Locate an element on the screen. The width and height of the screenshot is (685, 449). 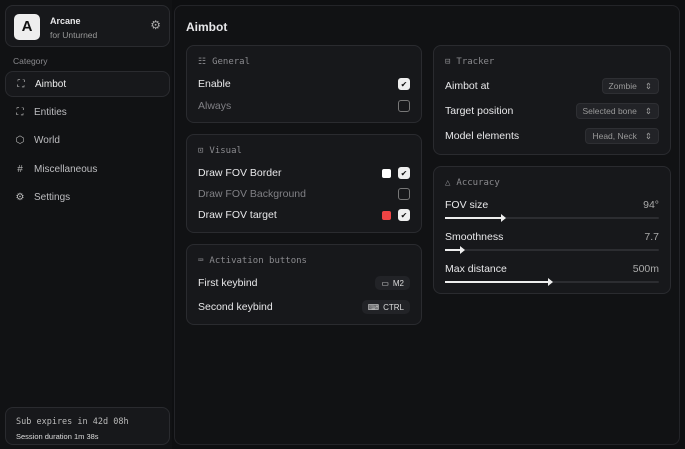
general-card: ☷ General Enable ✔ Always is located at coordinates (304, 84).